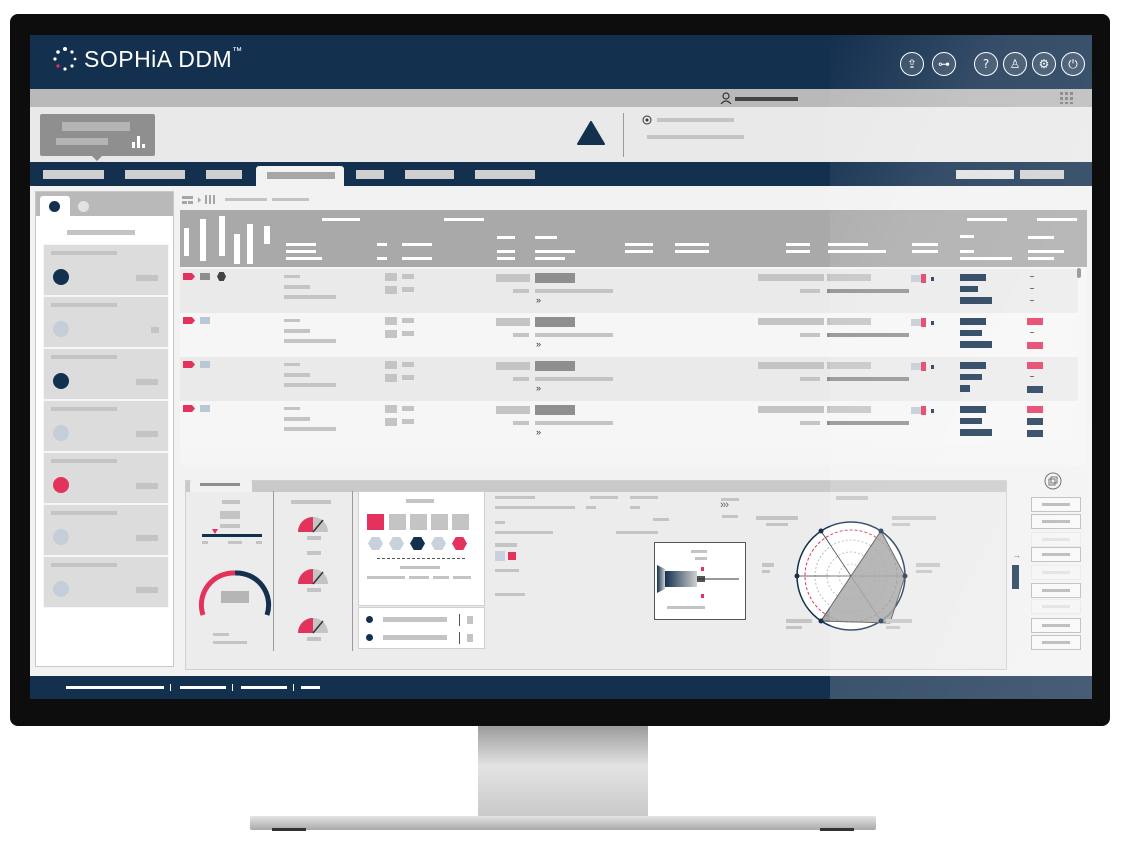  Describe the element at coordinates (147, 278) in the screenshot. I see `sample-value` at that location.